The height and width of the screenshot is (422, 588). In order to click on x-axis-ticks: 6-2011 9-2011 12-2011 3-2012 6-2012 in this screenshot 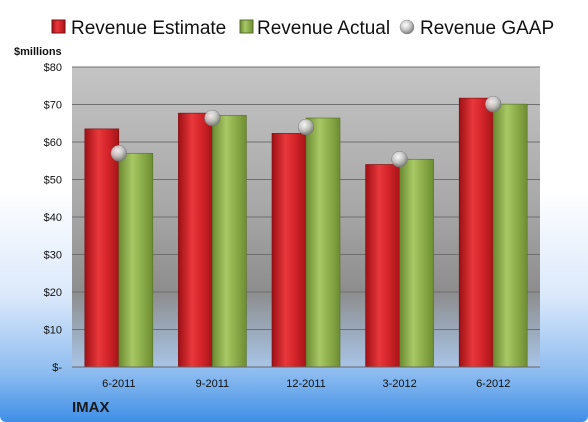, I will do `click(306, 384)`.